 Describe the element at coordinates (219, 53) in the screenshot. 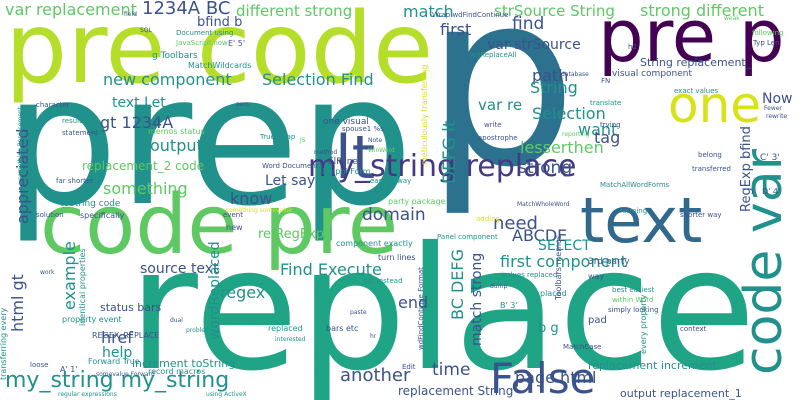

I see `word-precode: pre code` at that location.